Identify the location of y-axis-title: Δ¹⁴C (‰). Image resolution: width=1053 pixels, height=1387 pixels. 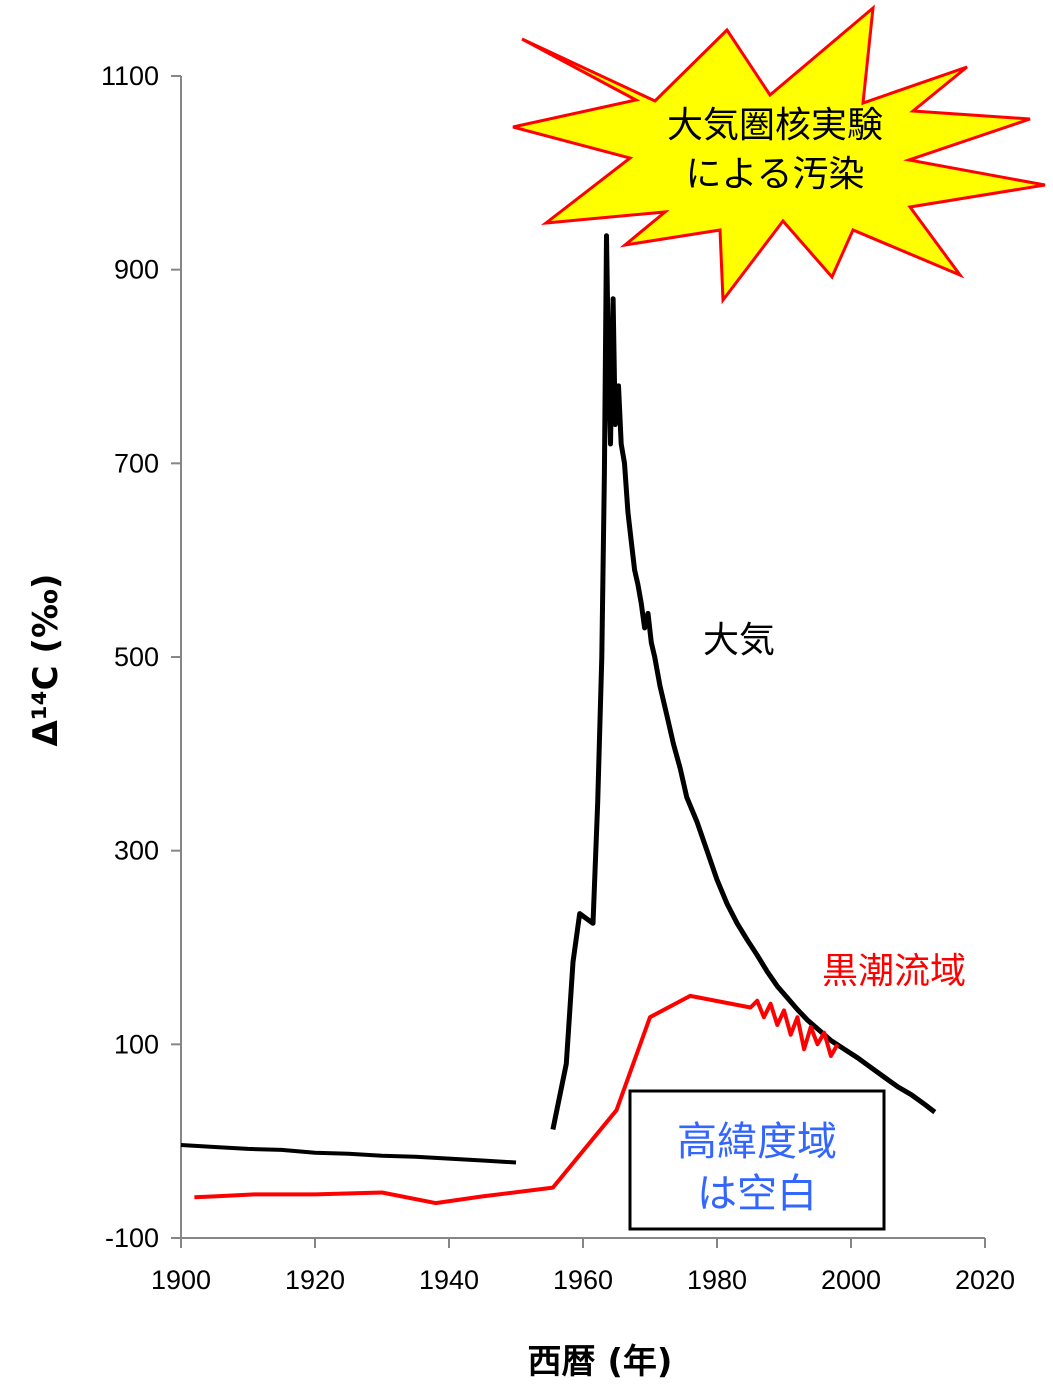
(46, 660).